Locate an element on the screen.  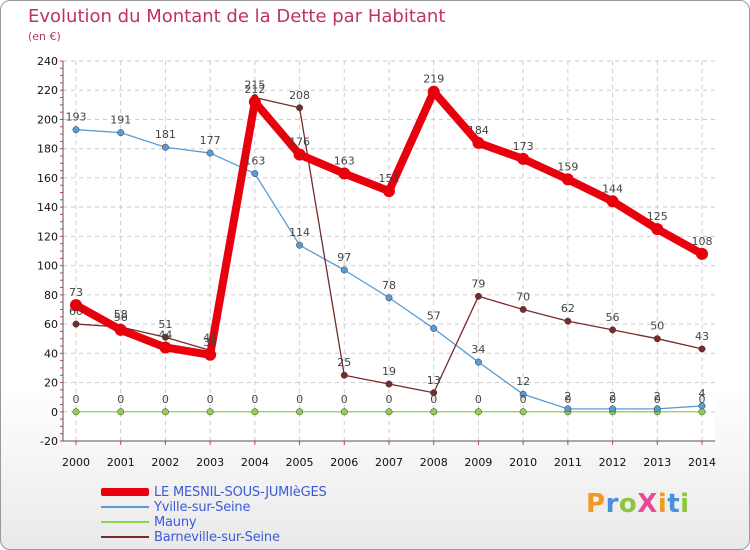
data-label: 4 is located at coordinates (702, 393).